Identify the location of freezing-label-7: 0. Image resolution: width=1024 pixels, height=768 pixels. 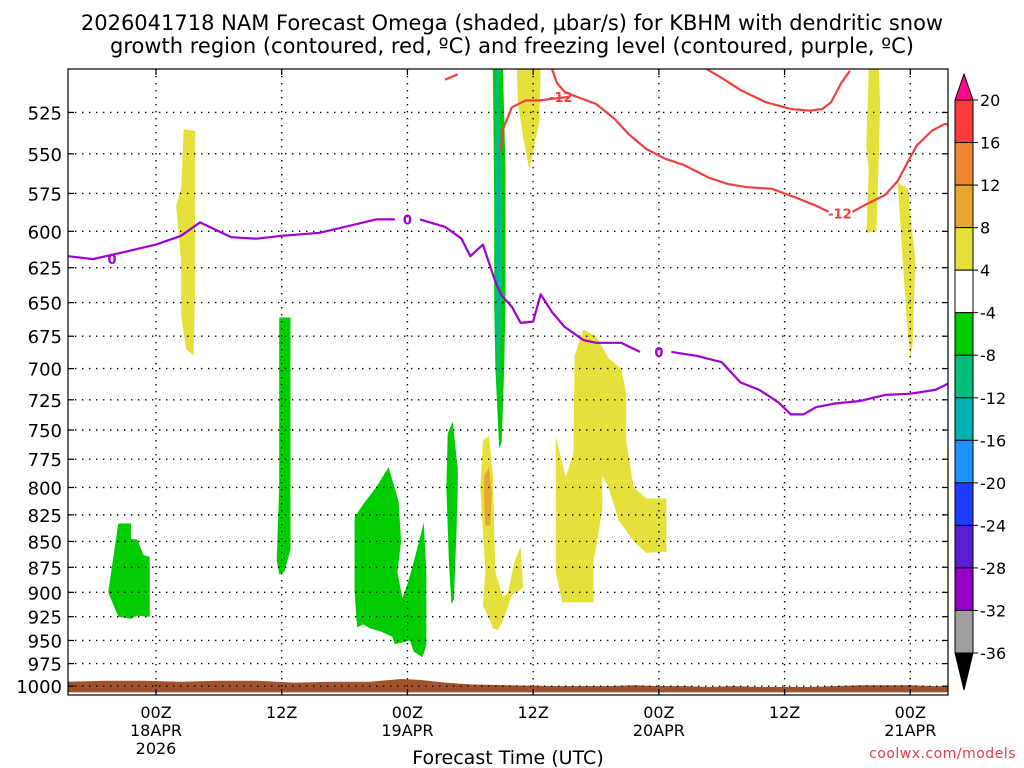
(407, 220).